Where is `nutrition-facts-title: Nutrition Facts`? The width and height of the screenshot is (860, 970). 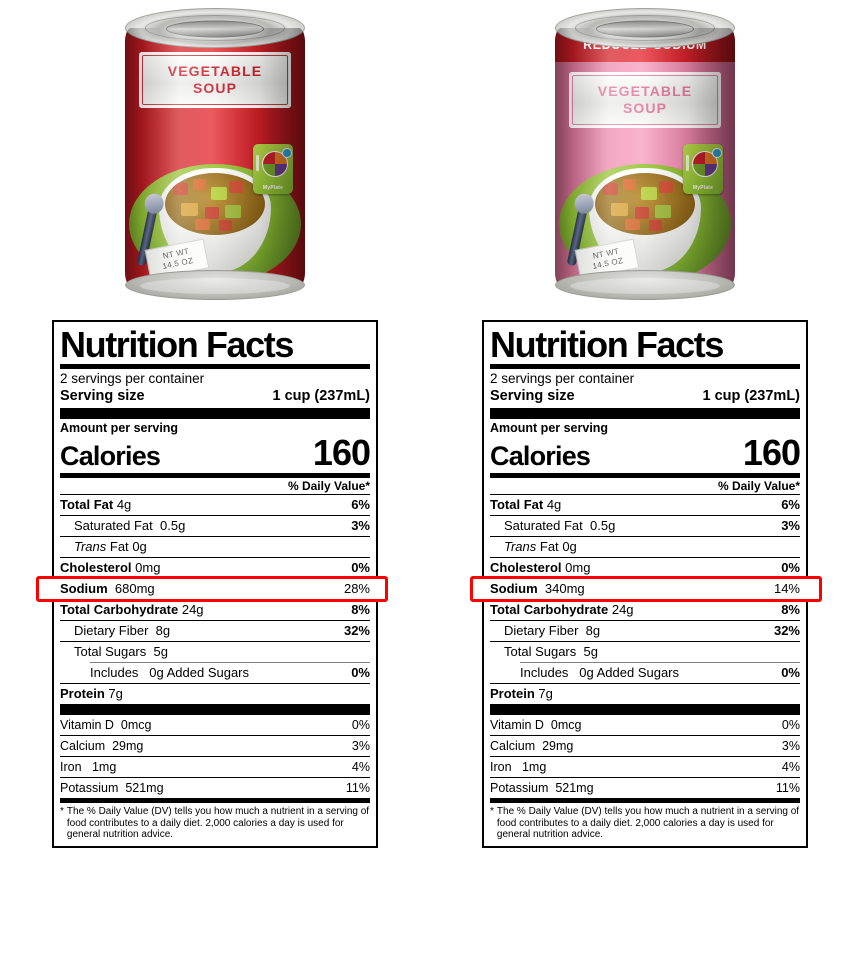 nutrition-facts-title: Nutrition Facts is located at coordinates (177, 344).